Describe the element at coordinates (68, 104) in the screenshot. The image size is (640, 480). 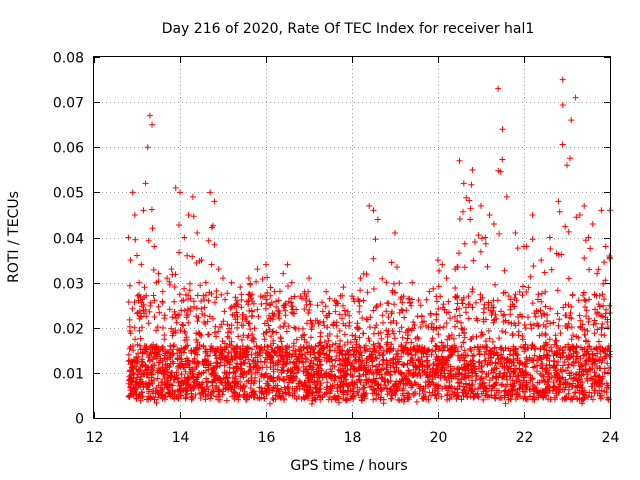
I see `y-tick-label: 0.07` at that location.